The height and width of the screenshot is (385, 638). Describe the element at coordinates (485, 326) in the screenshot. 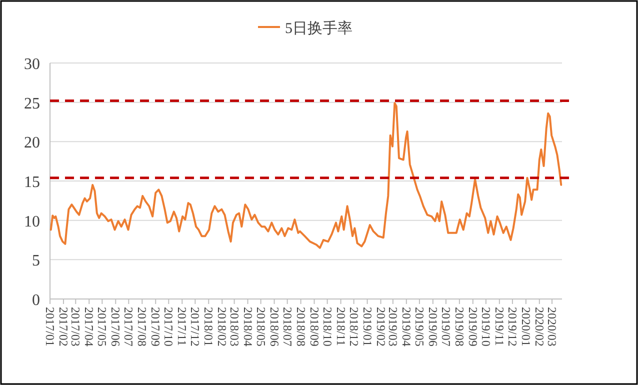

I see `x-tick-label: 2019/10` at that location.